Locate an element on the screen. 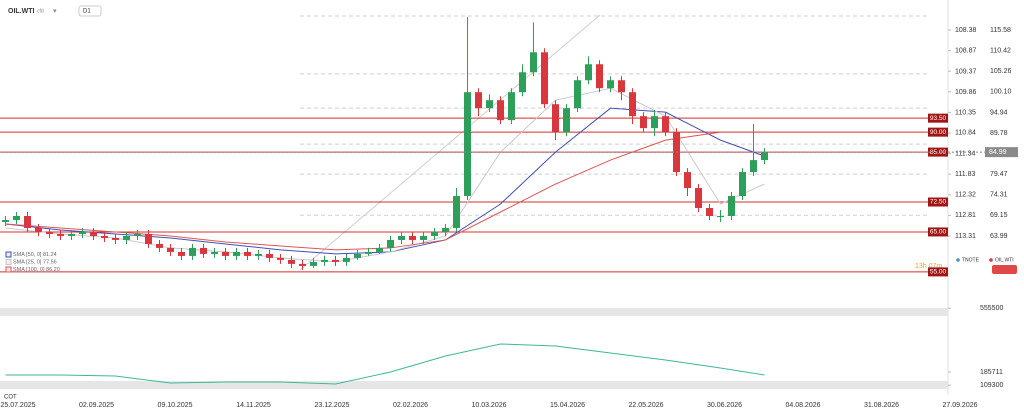 This screenshot has height=420, width=1024. x-tick-label: 30.06.2026 is located at coordinates (724, 405).